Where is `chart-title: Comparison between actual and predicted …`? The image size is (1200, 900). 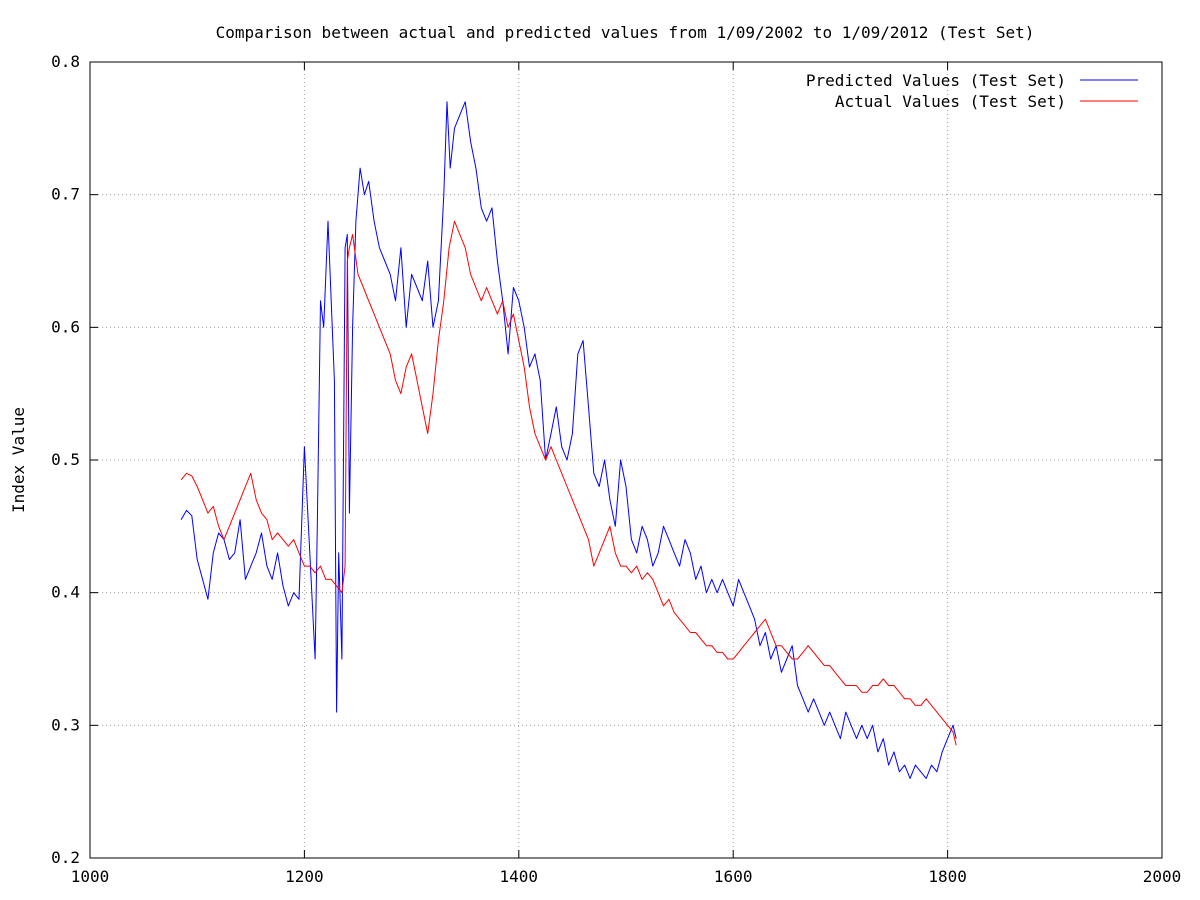 chart-title: Comparison between actual and predicted … is located at coordinates (625, 32).